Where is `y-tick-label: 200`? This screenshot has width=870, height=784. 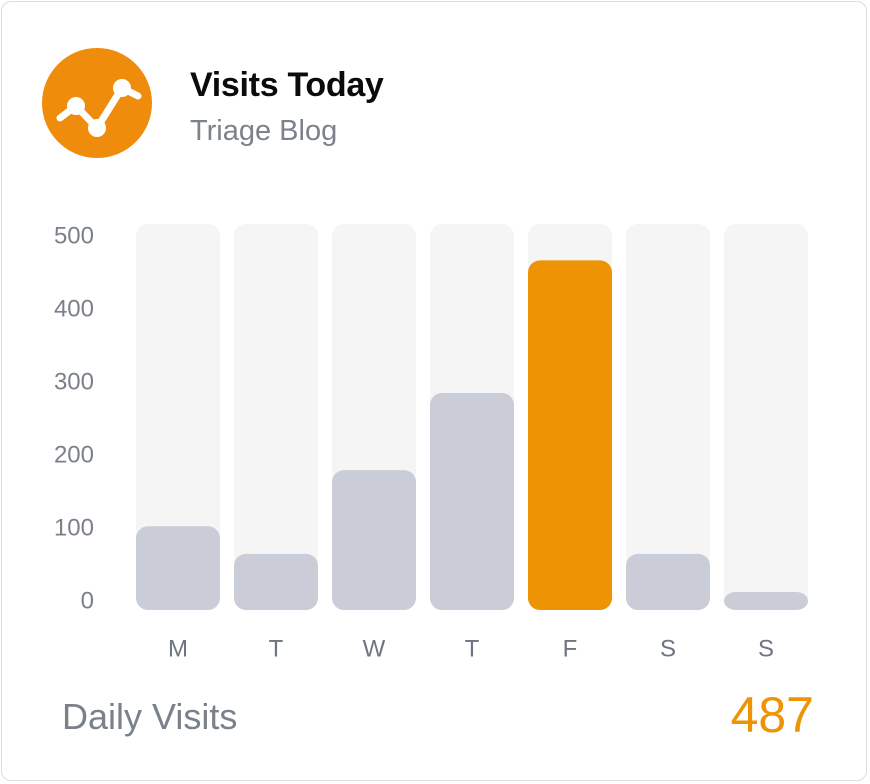
y-tick-label: 200 is located at coordinates (74, 454).